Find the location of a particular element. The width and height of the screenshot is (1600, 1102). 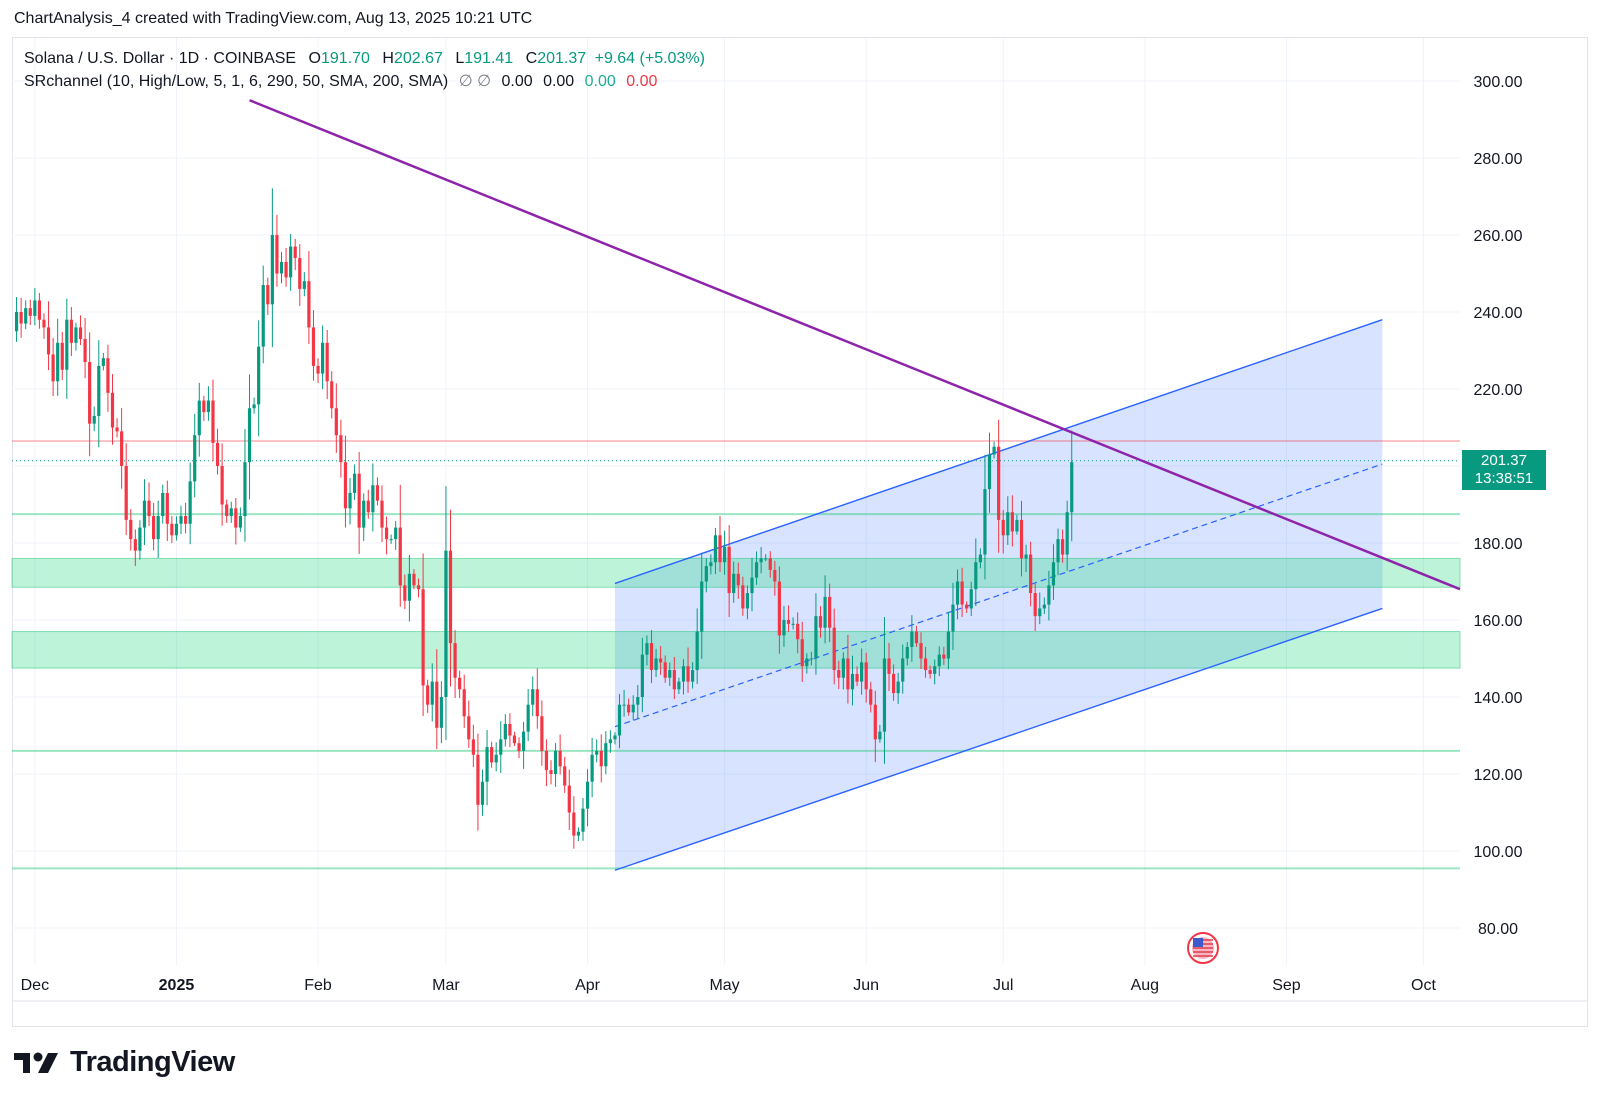

price-axis-label: 180.00 is located at coordinates (1498, 544).